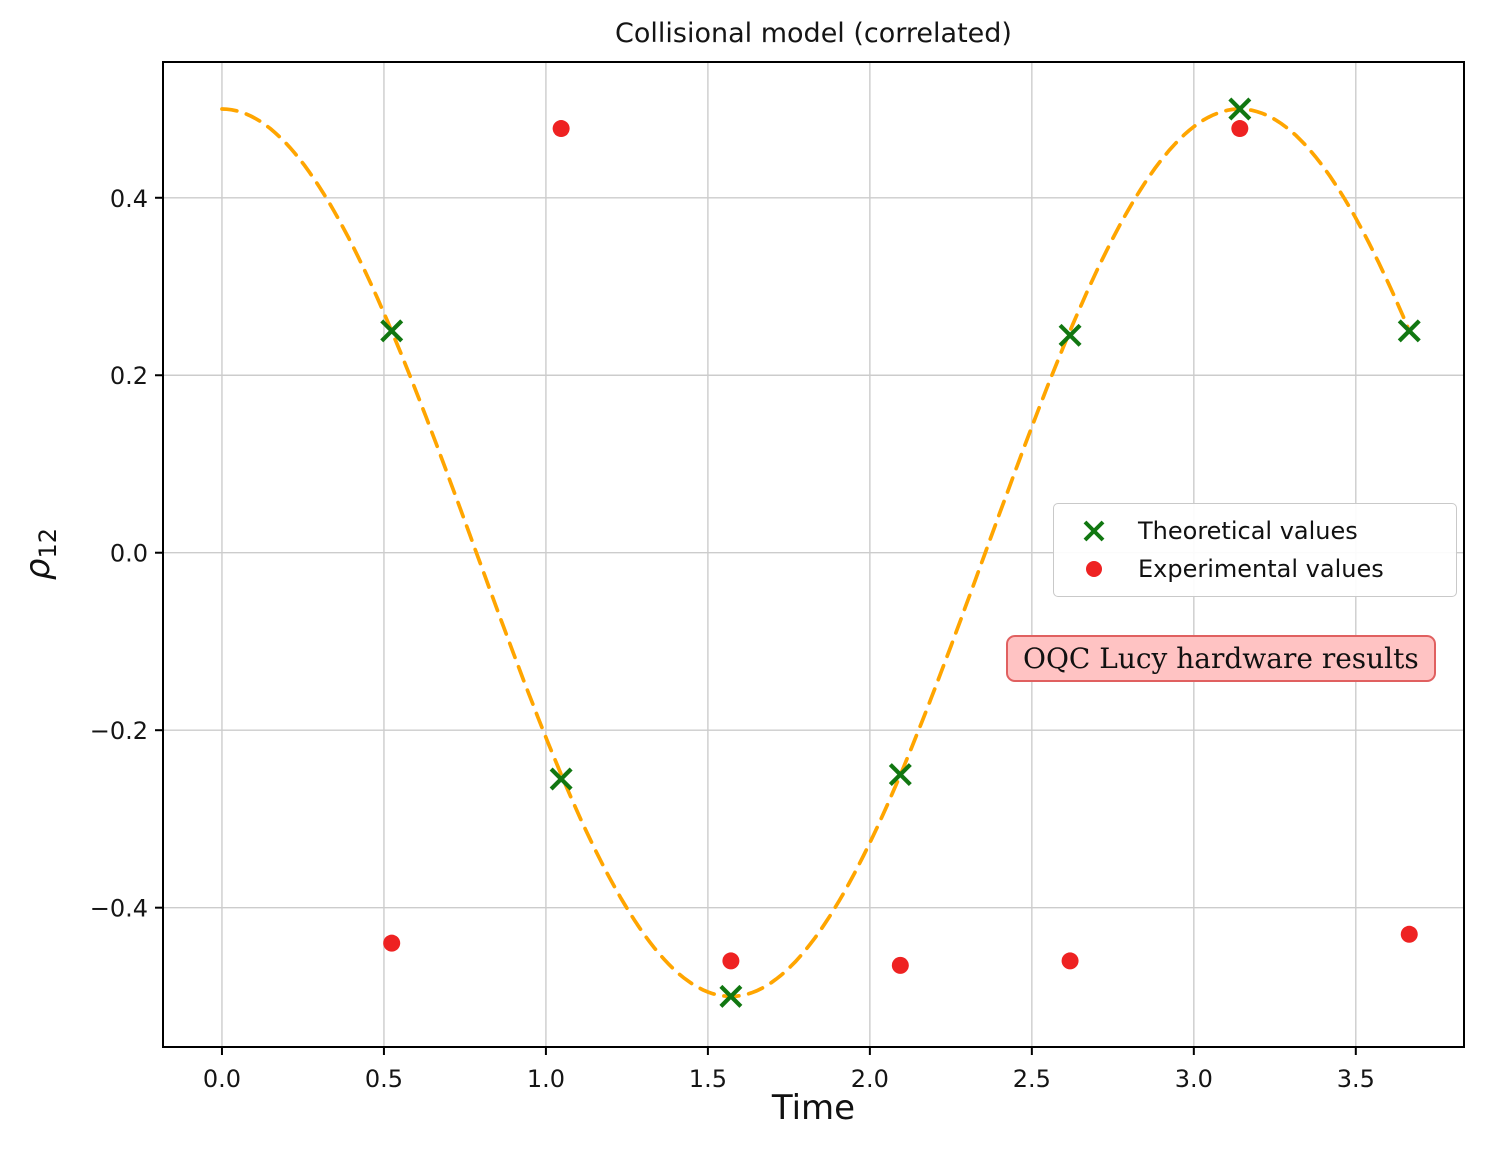 The height and width of the screenshot is (1162, 1494). Describe the element at coordinates (1194, 1079) in the screenshot. I see `svg-text: 3.0` at that location.